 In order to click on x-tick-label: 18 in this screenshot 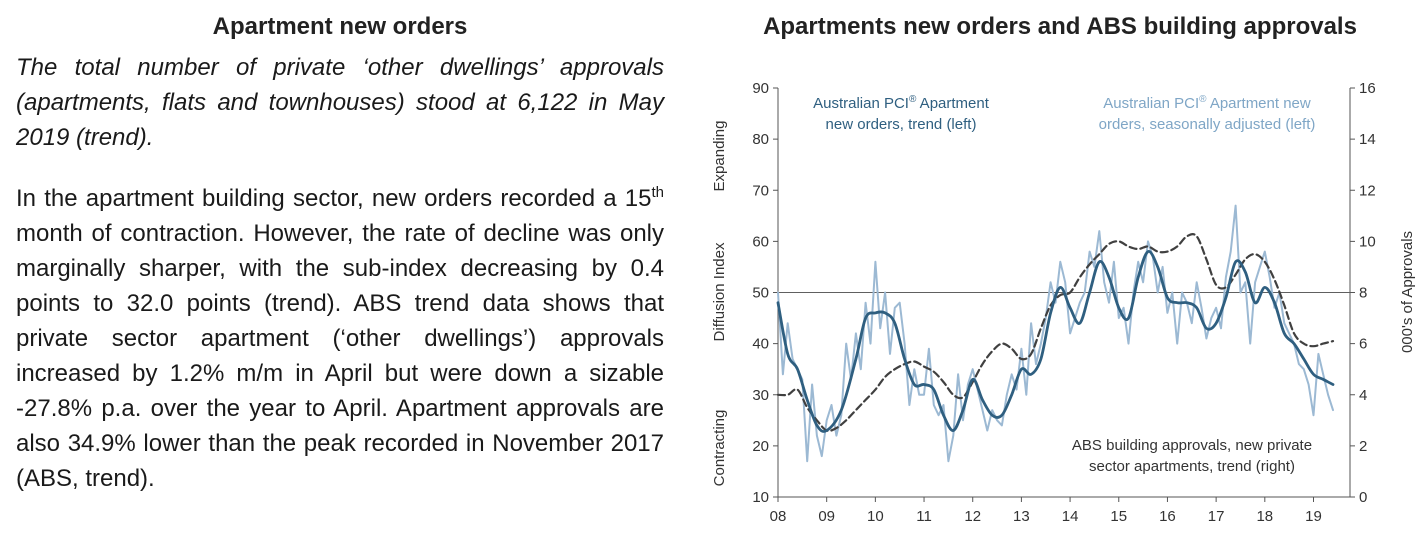, I will do `click(1264, 516)`.